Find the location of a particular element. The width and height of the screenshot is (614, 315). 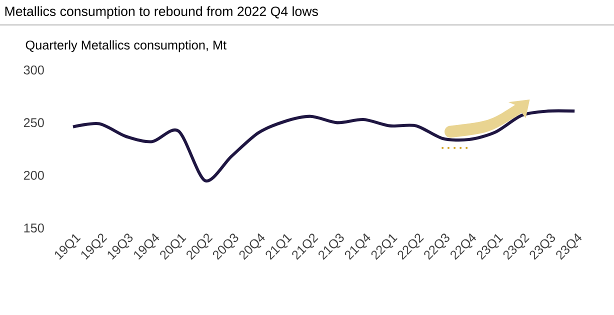

y-tick-label: 200 is located at coordinates (34, 175).